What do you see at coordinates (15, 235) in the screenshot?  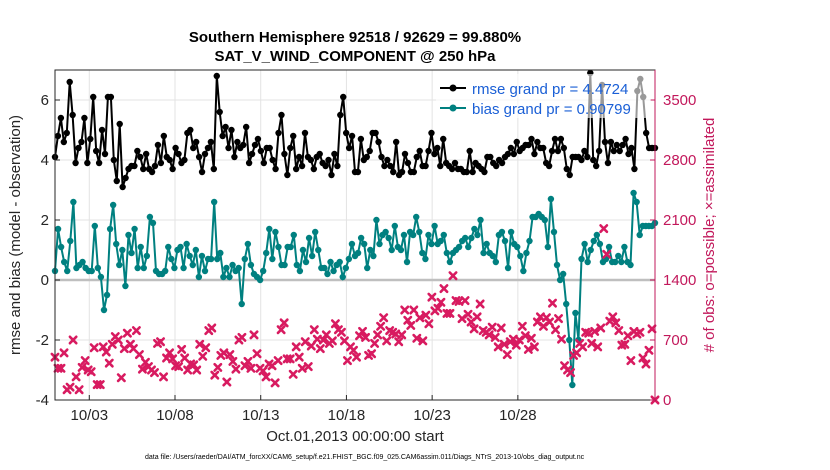 I see `y-axis-label: rmse and bias (model - observation)` at bounding box center [15, 235].